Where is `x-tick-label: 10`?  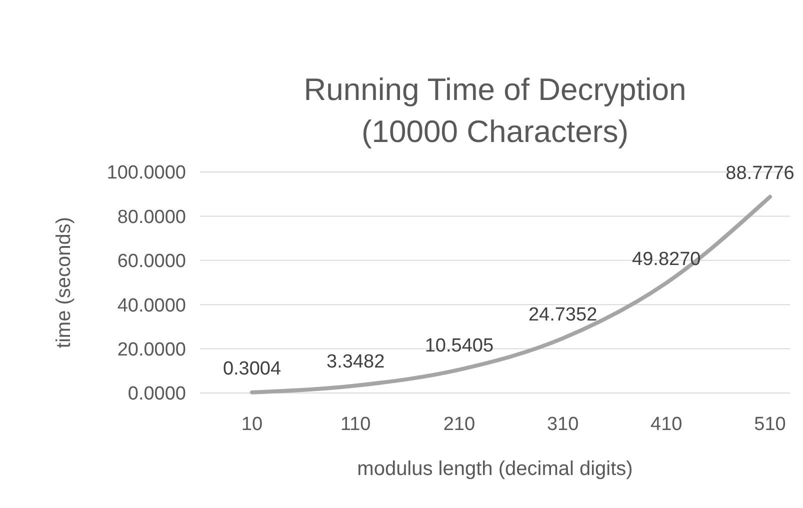 x-tick-label: 10 is located at coordinates (252, 424).